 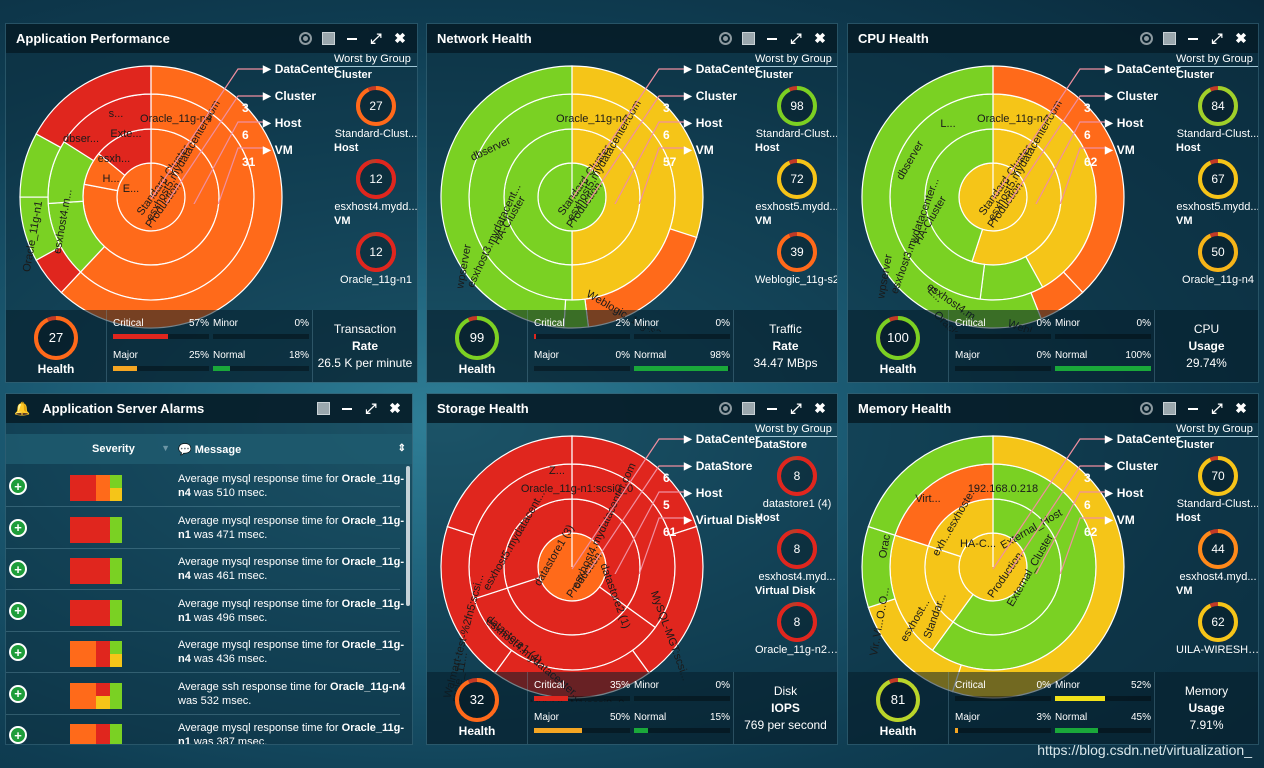 I want to click on worst-gauge: 84, so click(x=1218, y=106).